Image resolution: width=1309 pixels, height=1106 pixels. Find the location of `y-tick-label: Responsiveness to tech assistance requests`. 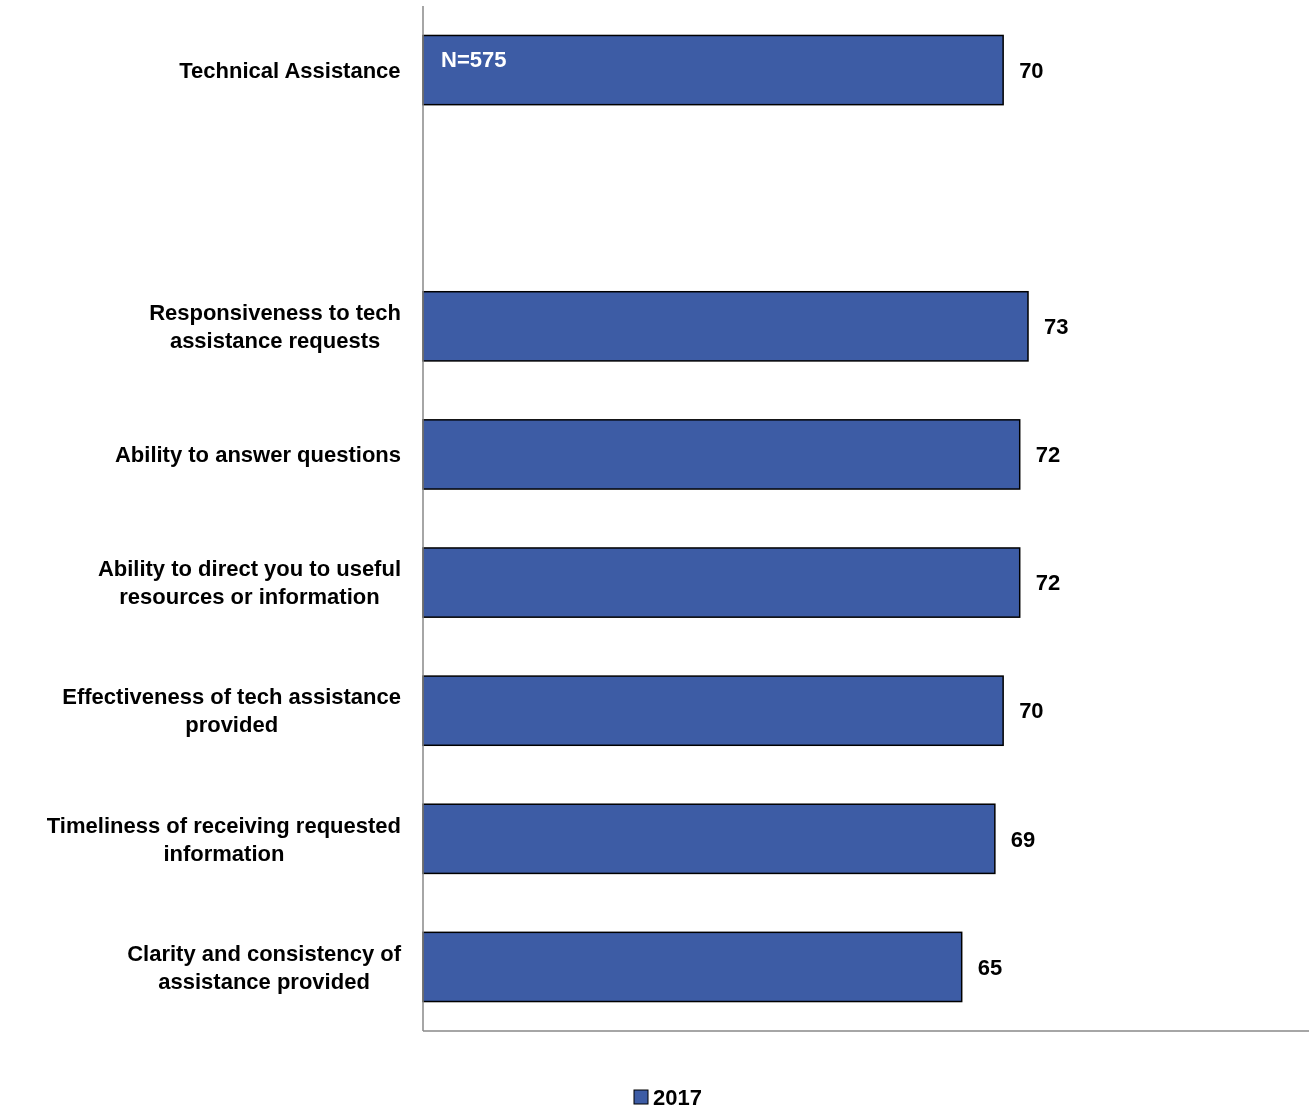

y-tick-label: Responsiveness to tech assistance requests is located at coordinates (275, 327).